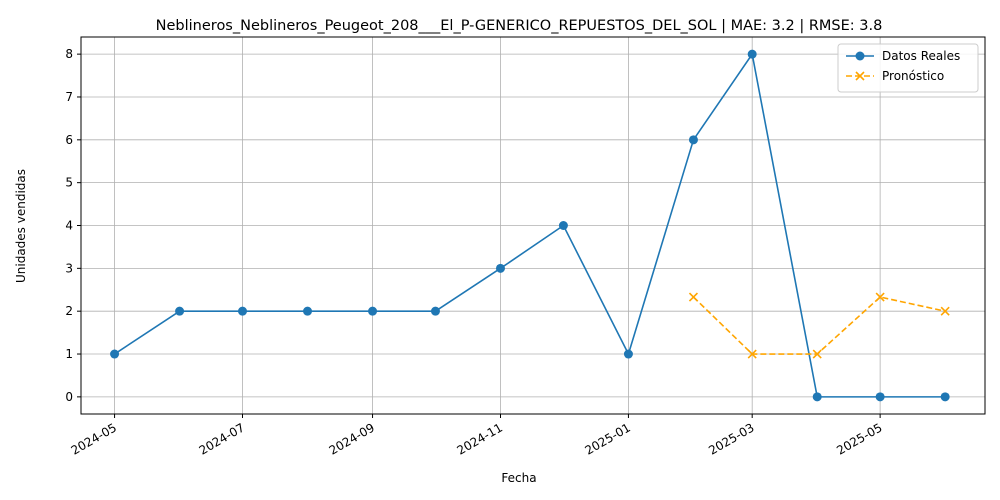 This screenshot has width=1000, height=500. I want to click on y-tick-label: 4, so click(69, 226).